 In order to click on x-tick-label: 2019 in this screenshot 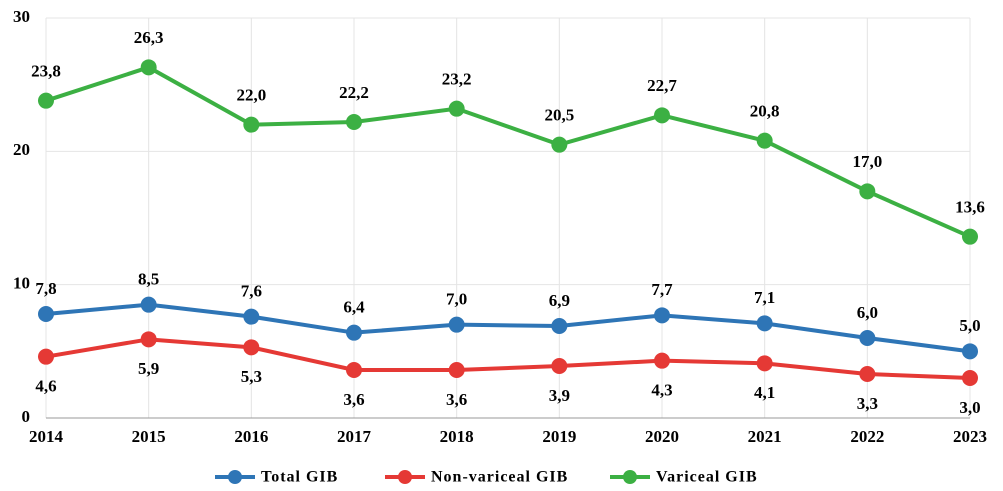, I will do `click(559, 436)`.